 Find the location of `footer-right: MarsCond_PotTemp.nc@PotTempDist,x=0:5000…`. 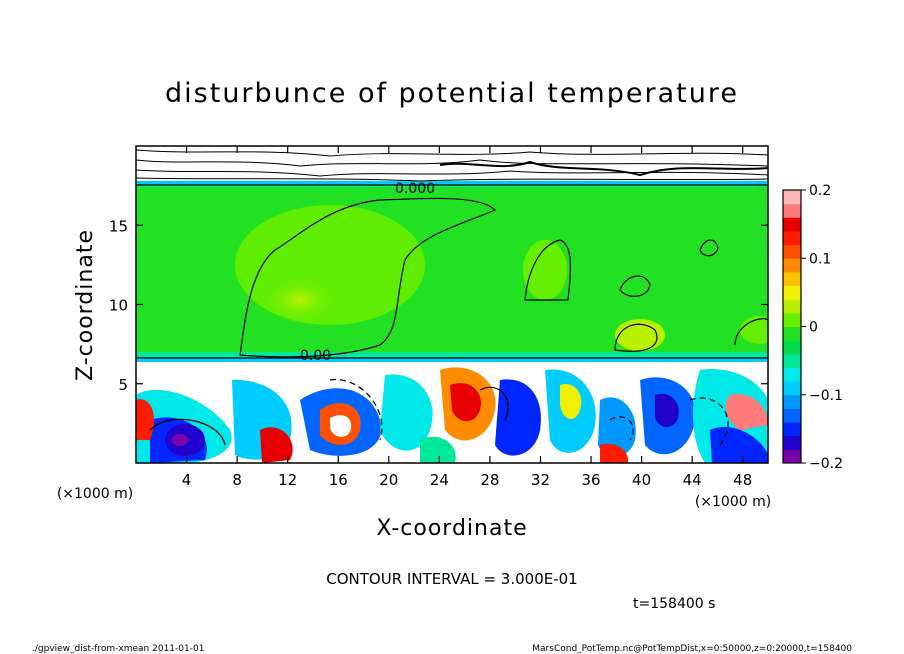

footer-right: MarsCond_PotTemp.nc@PotTempDist,x=0:5000… is located at coordinates (692, 649).